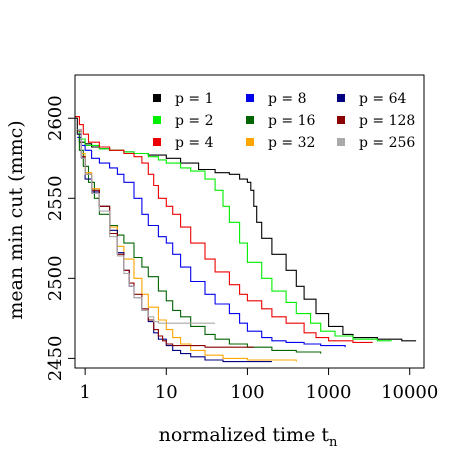 This screenshot has width=463, height=463. Describe the element at coordinates (292, 121) in the screenshot. I see `legend-label: p = 16` at that location.